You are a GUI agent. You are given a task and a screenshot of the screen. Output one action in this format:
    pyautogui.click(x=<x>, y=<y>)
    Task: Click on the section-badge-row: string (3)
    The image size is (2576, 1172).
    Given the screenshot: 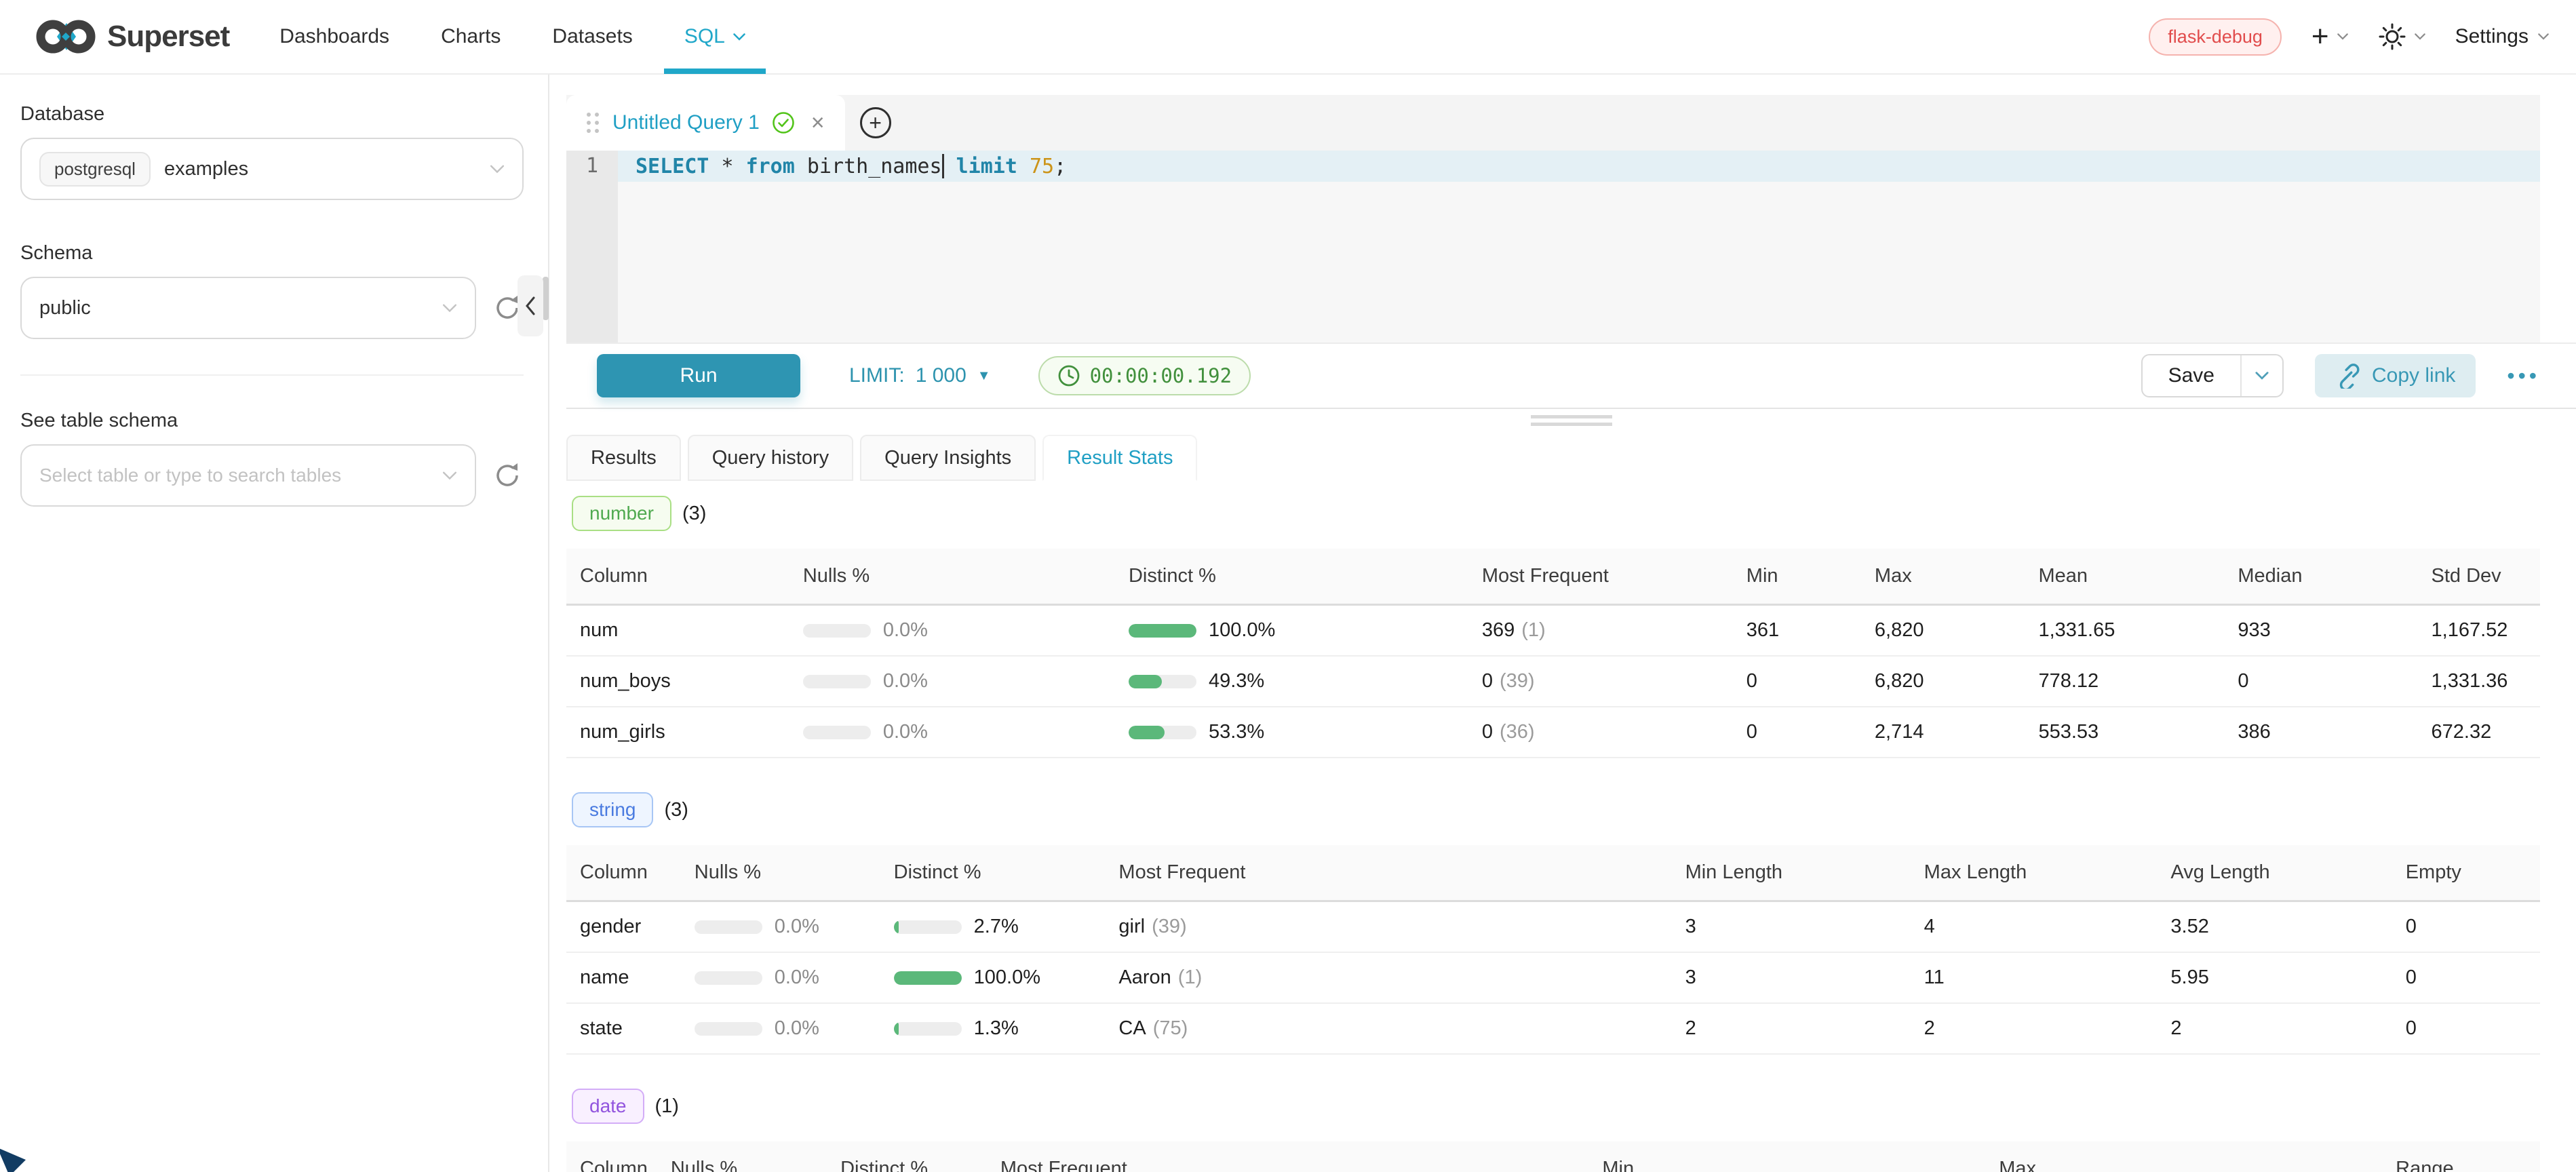 What is the action you would take?
    pyautogui.click(x=1556, y=809)
    